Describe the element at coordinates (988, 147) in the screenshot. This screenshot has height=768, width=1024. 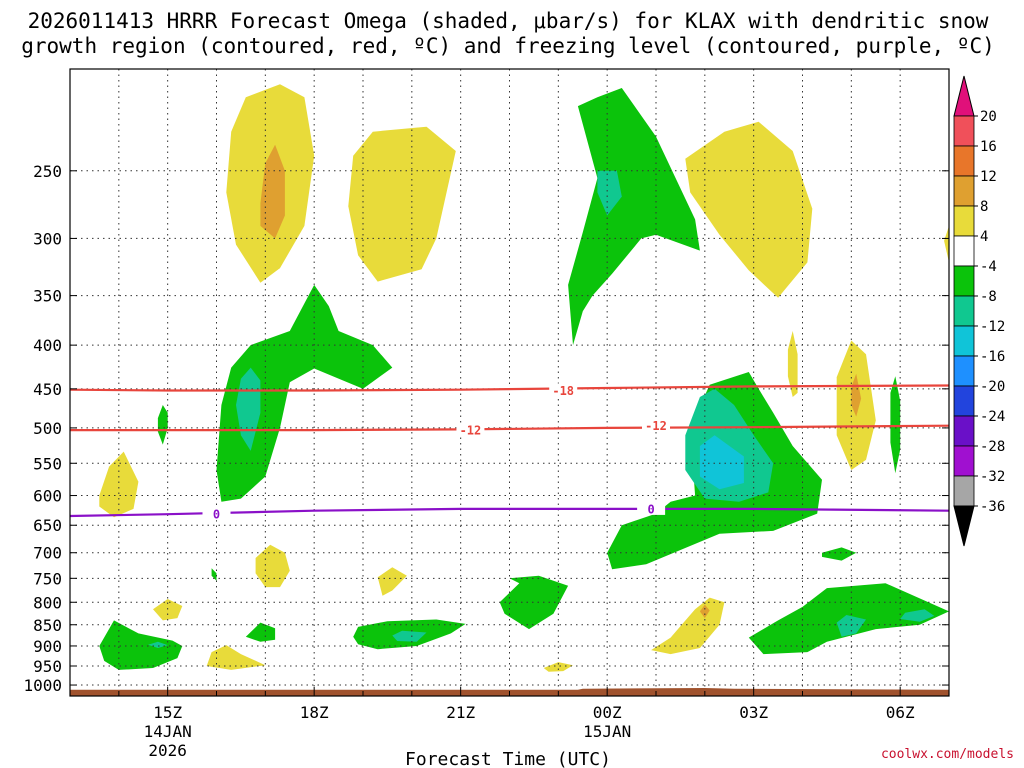
I see `colorbar-label: 16` at that location.